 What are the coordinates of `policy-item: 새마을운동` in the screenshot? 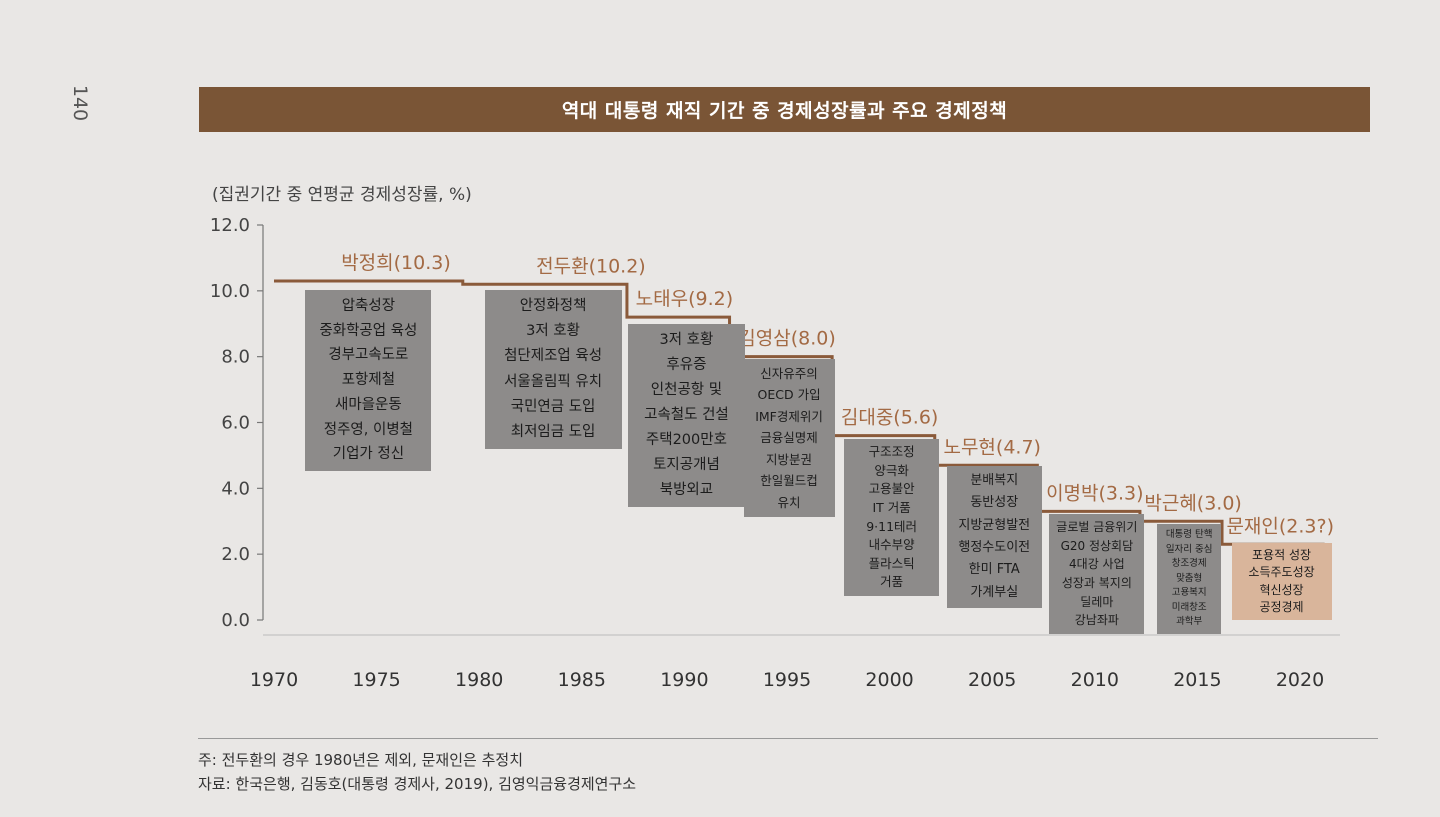 It's located at (368, 404).